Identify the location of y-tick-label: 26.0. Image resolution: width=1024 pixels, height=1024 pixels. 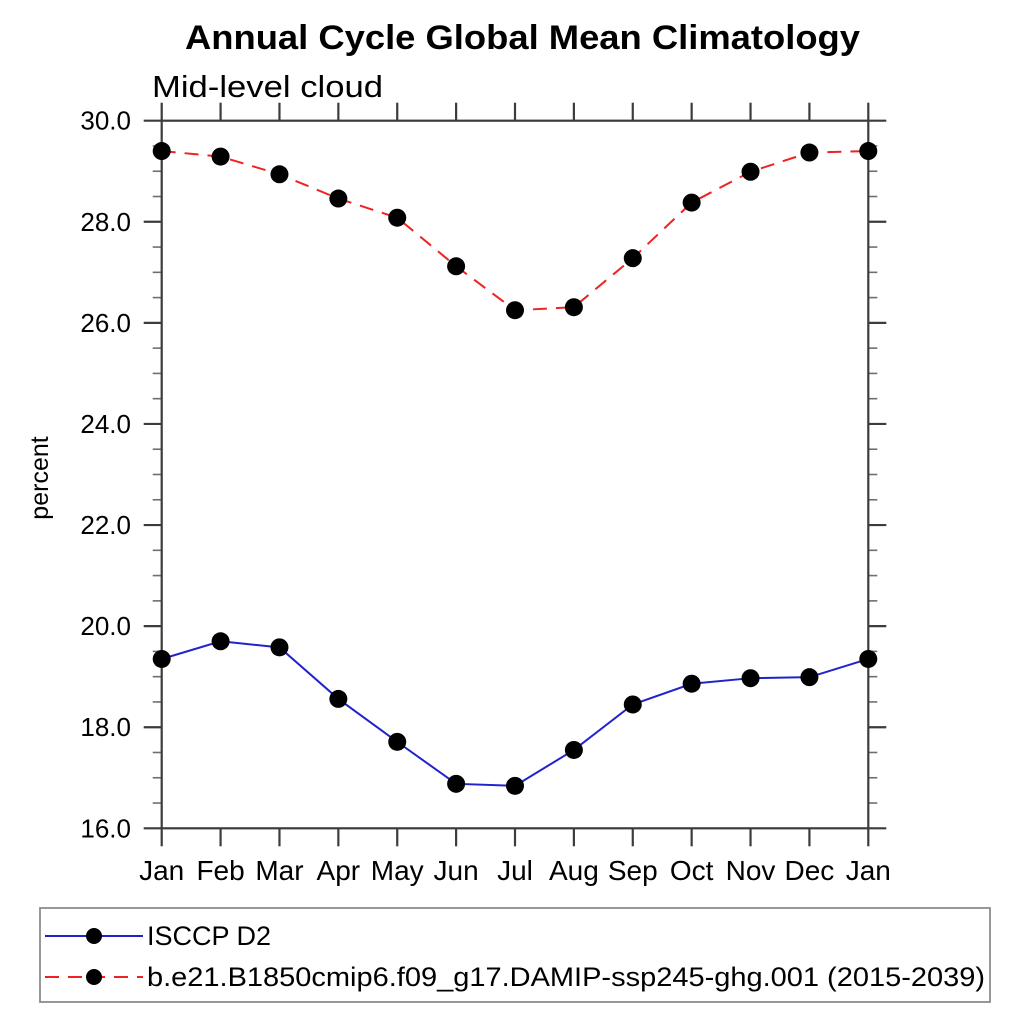
(105, 323).